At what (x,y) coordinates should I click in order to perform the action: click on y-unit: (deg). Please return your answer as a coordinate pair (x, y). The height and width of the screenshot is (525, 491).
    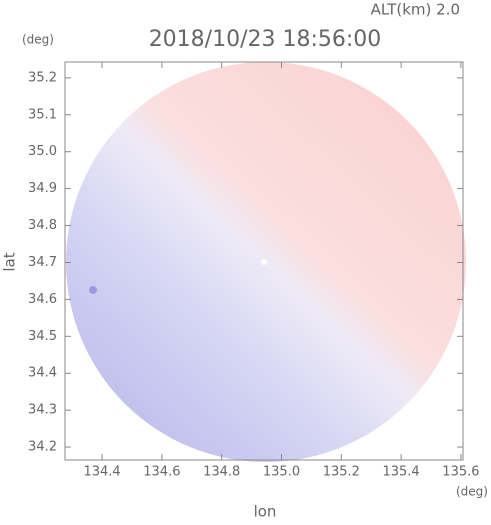
    Looking at the image, I should click on (38, 40).